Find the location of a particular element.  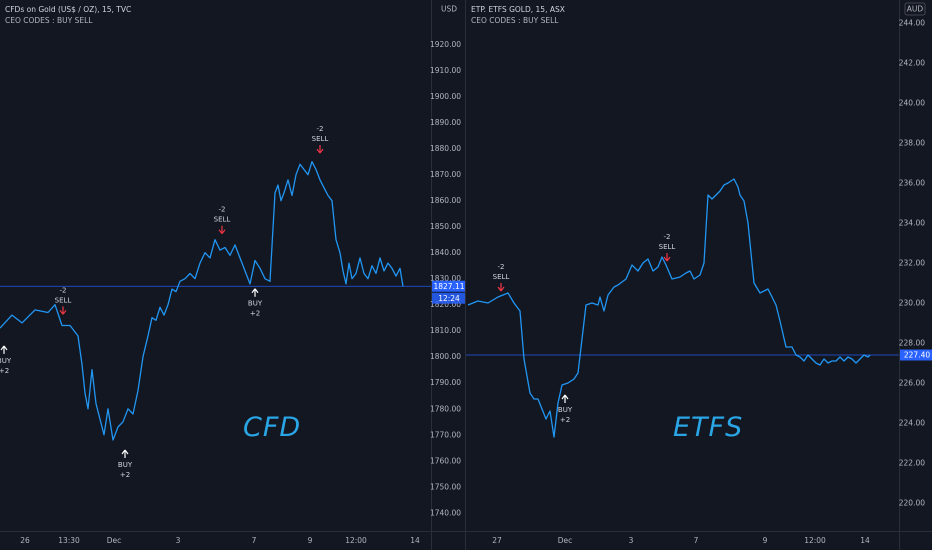

cfd-y-tick-label: 1760.00 is located at coordinates (445, 460).